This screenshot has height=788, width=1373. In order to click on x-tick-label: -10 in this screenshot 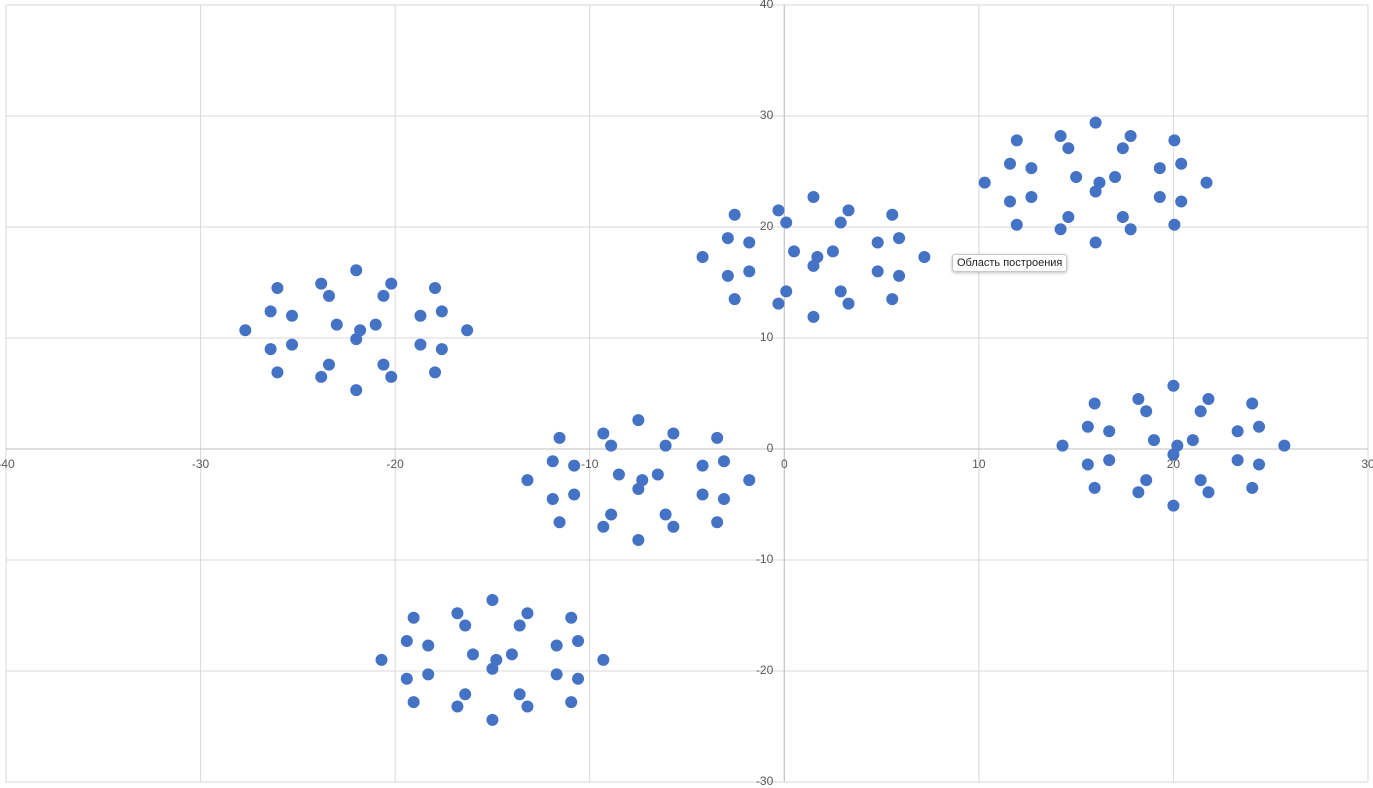, I will do `click(590, 464)`.